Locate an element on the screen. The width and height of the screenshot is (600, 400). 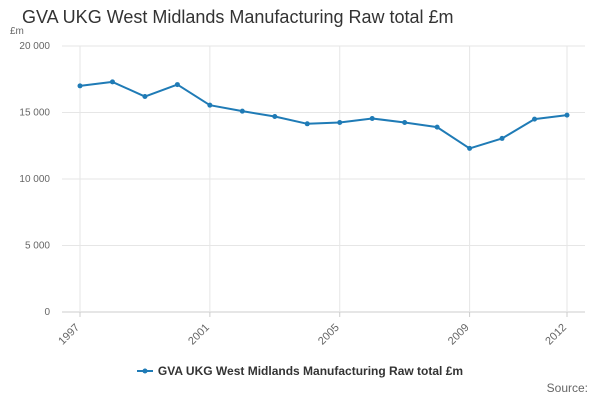
y-tick-label: 20 000 is located at coordinates (34, 46).